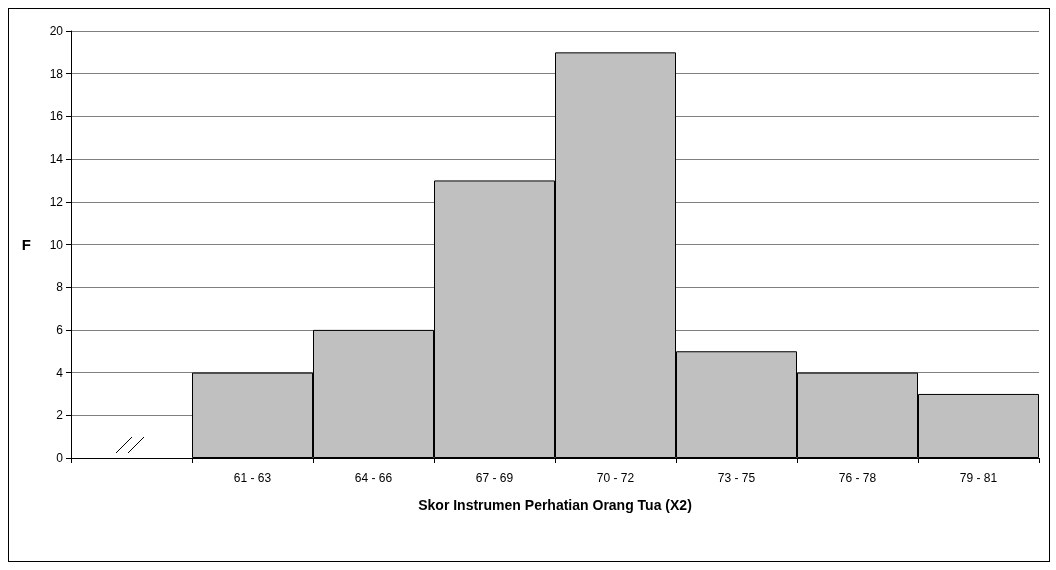 The height and width of the screenshot is (570, 1056). Describe the element at coordinates (252, 478) in the screenshot. I see `x-tick-label: 61 - 63` at that location.